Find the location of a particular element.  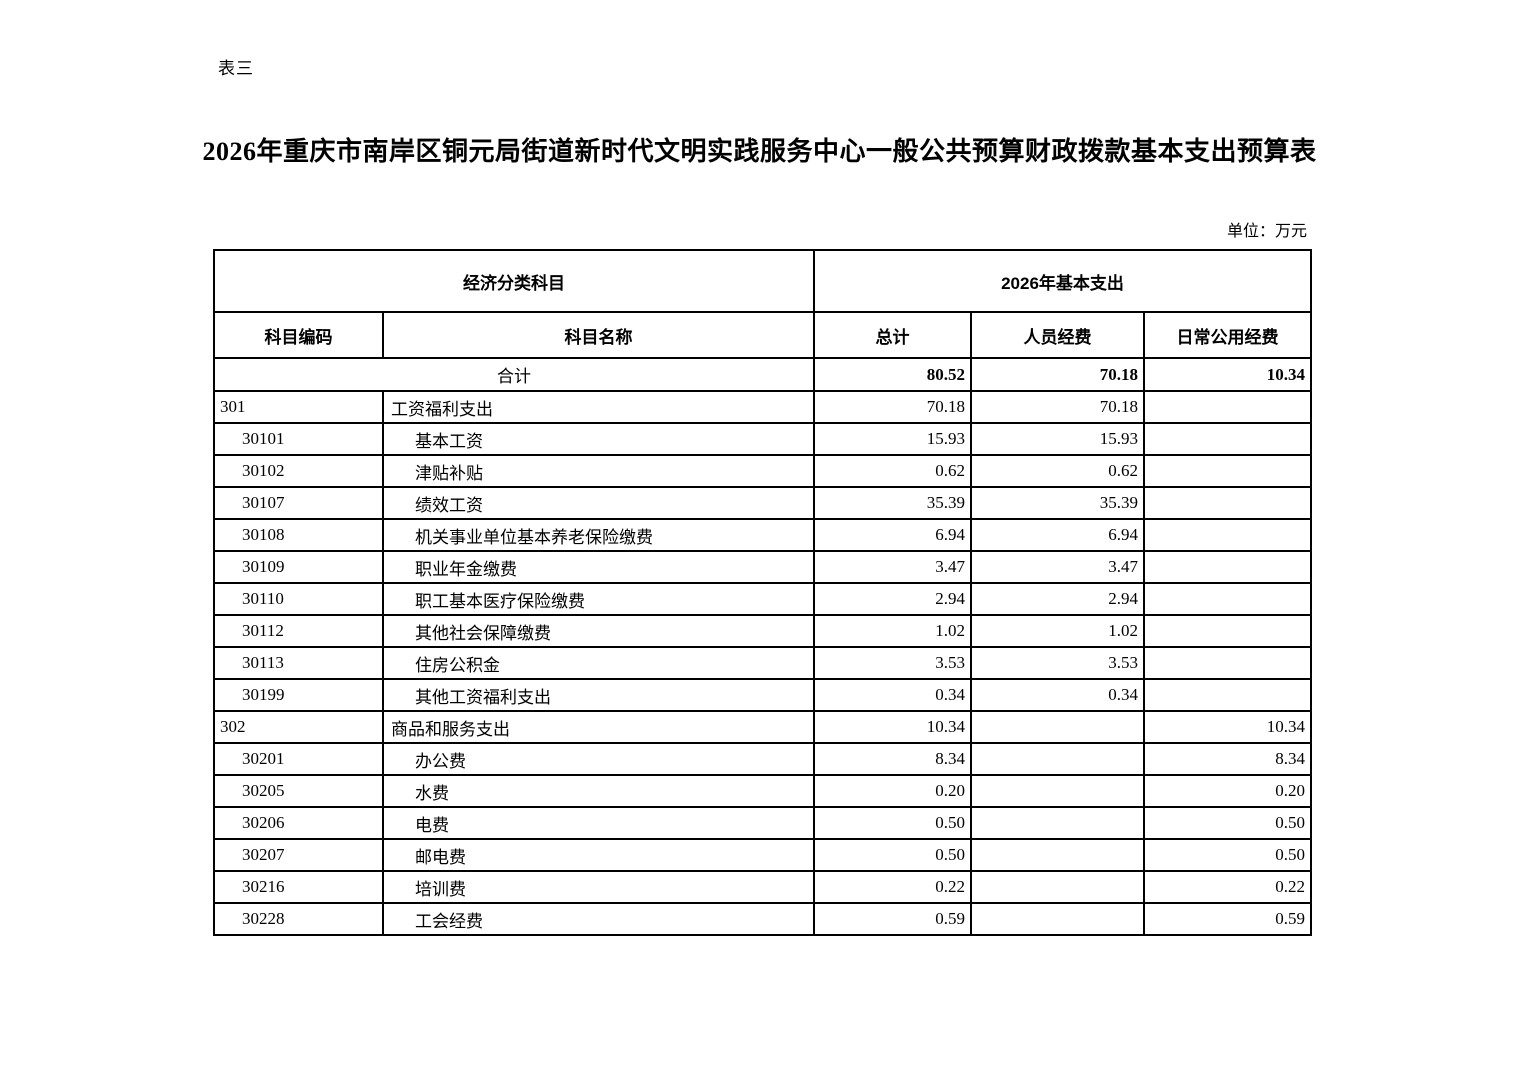

subject-code: 30101 is located at coordinates (298, 439).